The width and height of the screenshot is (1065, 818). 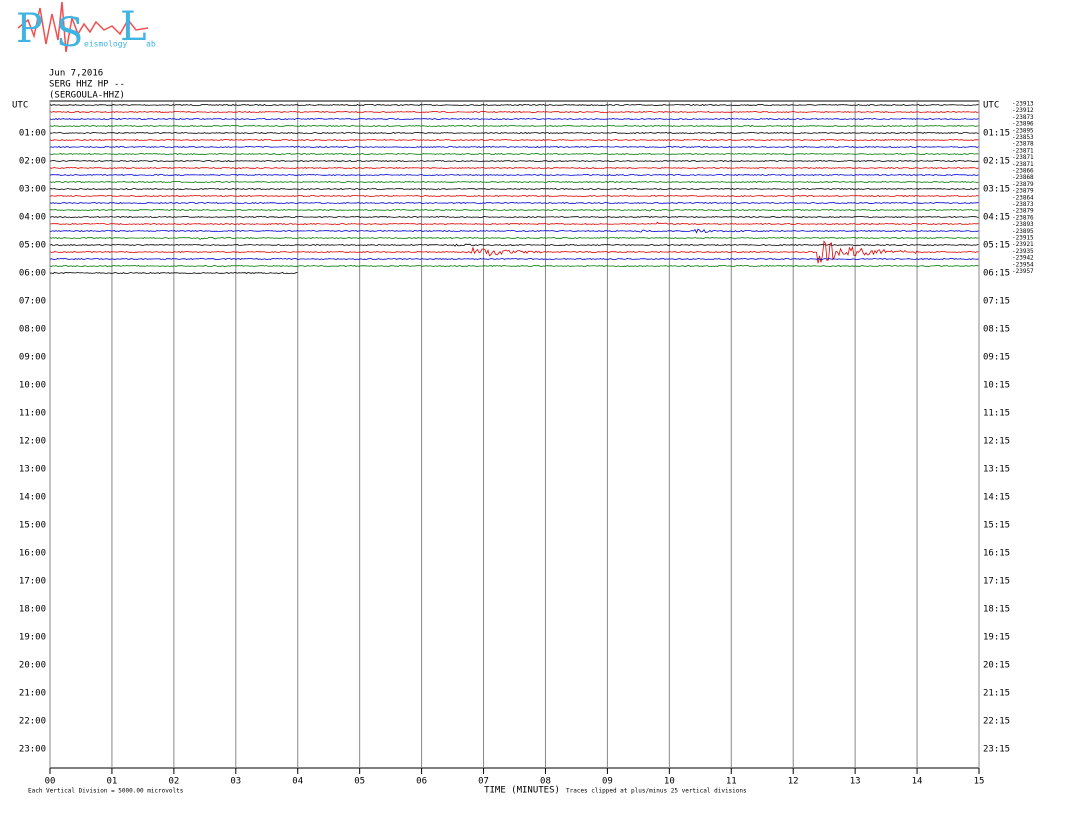 What do you see at coordinates (50, 782) in the screenshot?
I see `x-tick-label: 00` at bounding box center [50, 782].